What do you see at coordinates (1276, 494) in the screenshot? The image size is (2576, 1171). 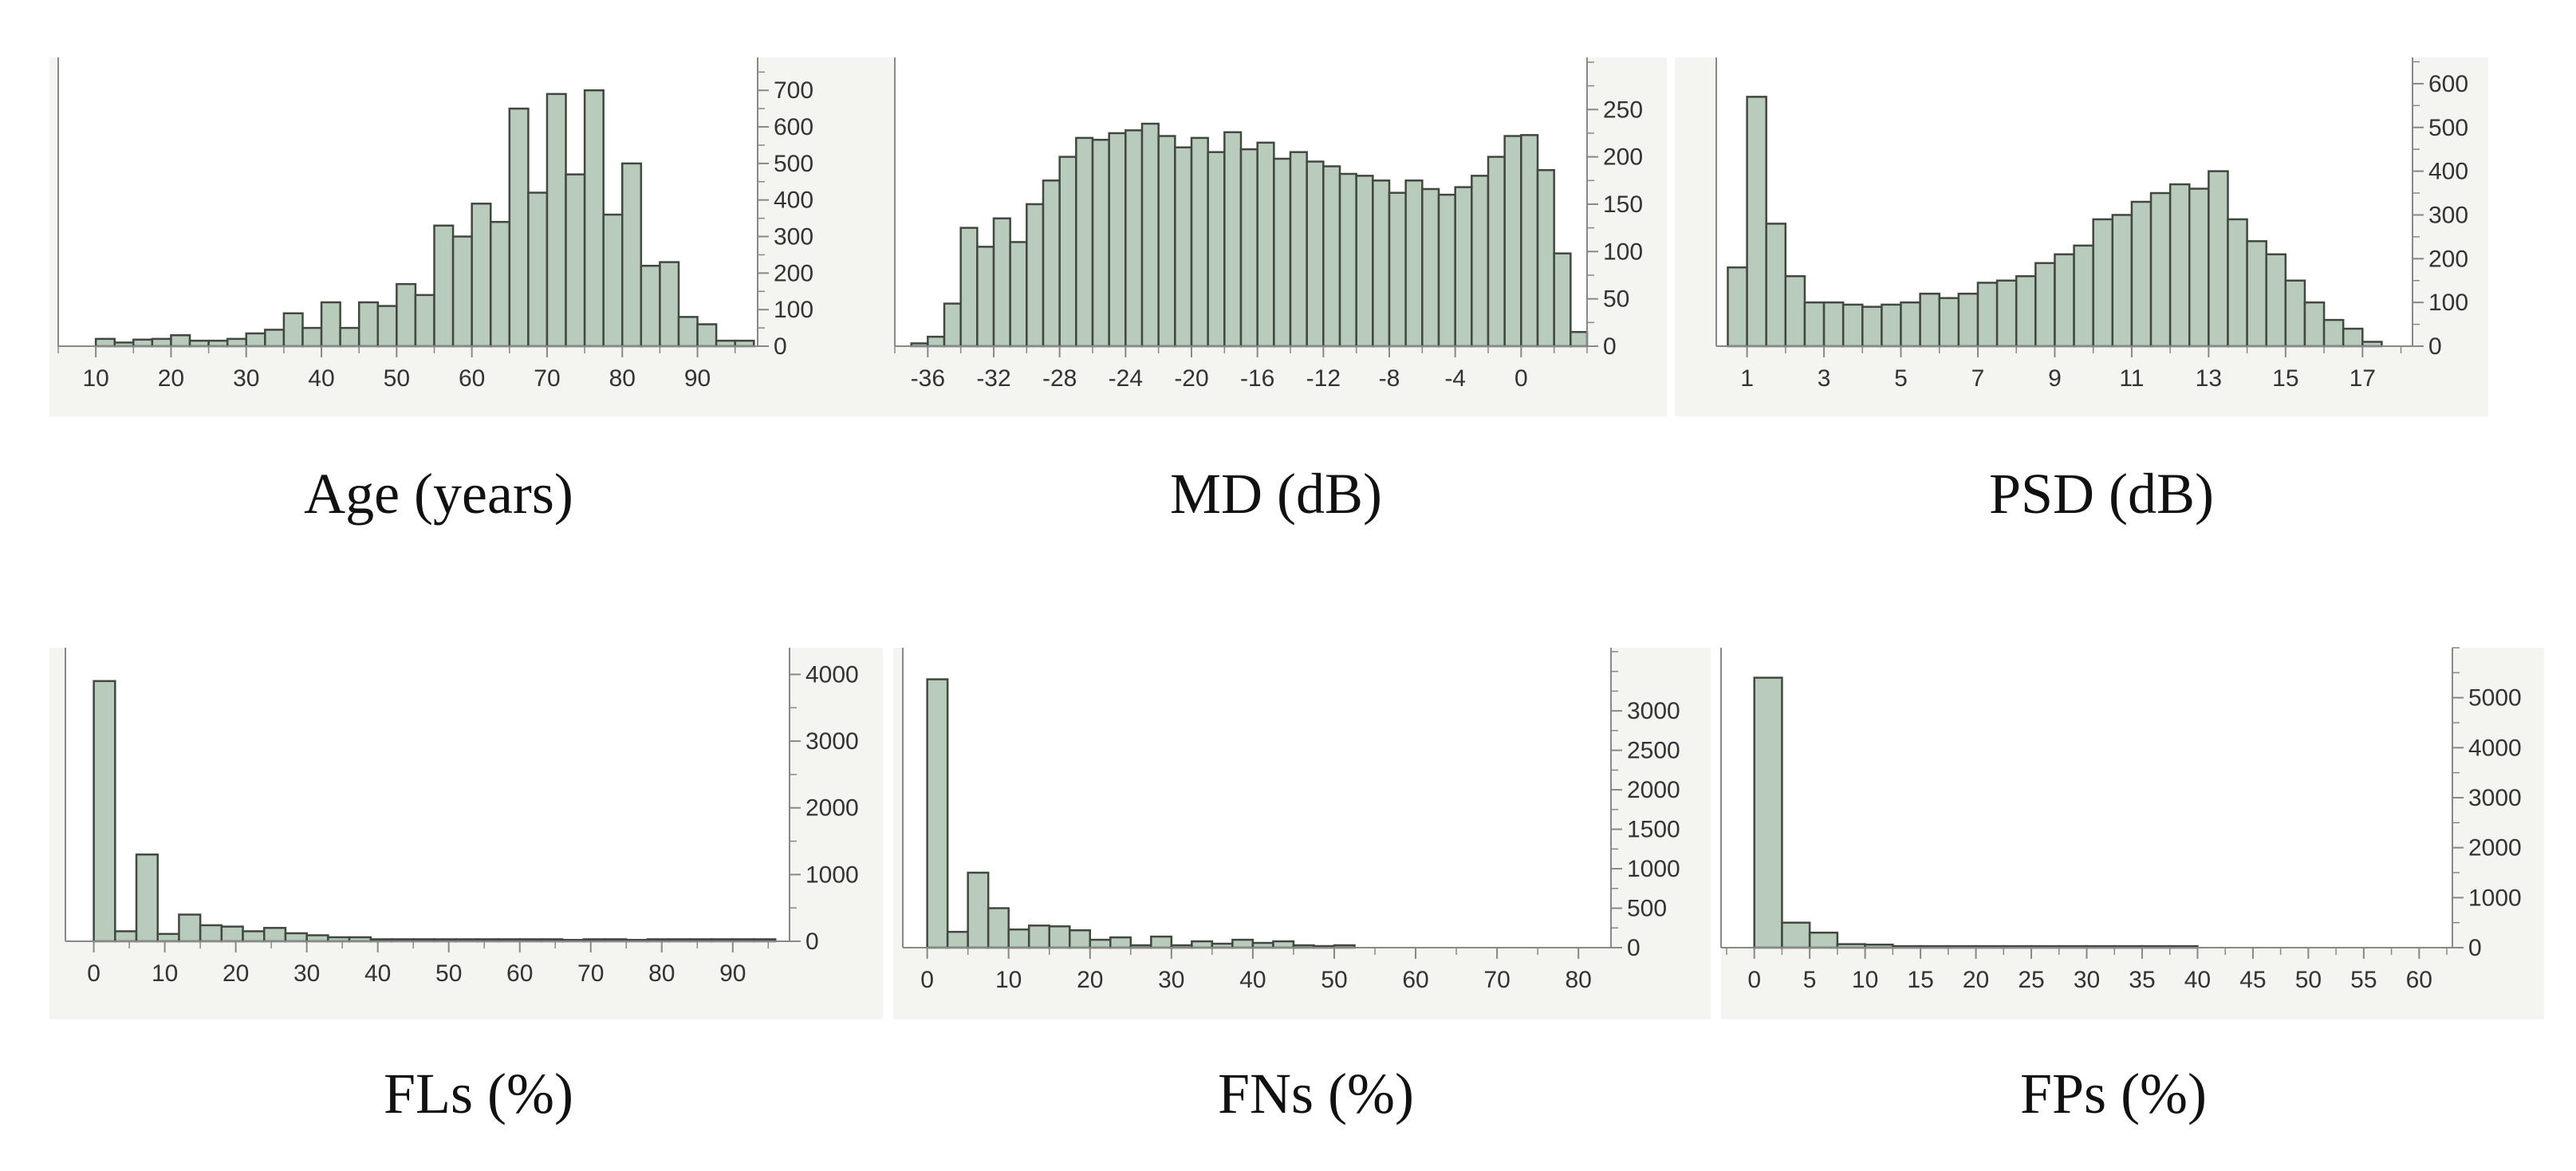 I see `caption-md: MD (dB)` at bounding box center [1276, 494].